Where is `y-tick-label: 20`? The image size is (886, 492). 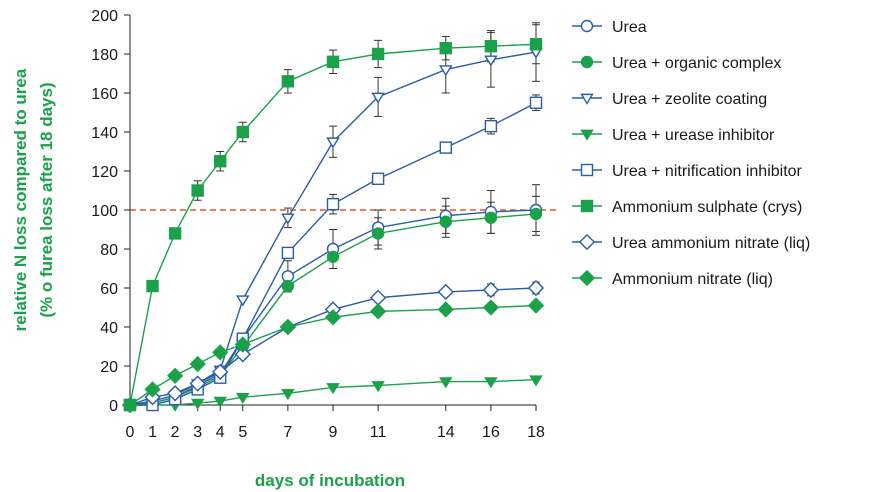 y-tick-label: 20 is located at coordinates (109, 367).